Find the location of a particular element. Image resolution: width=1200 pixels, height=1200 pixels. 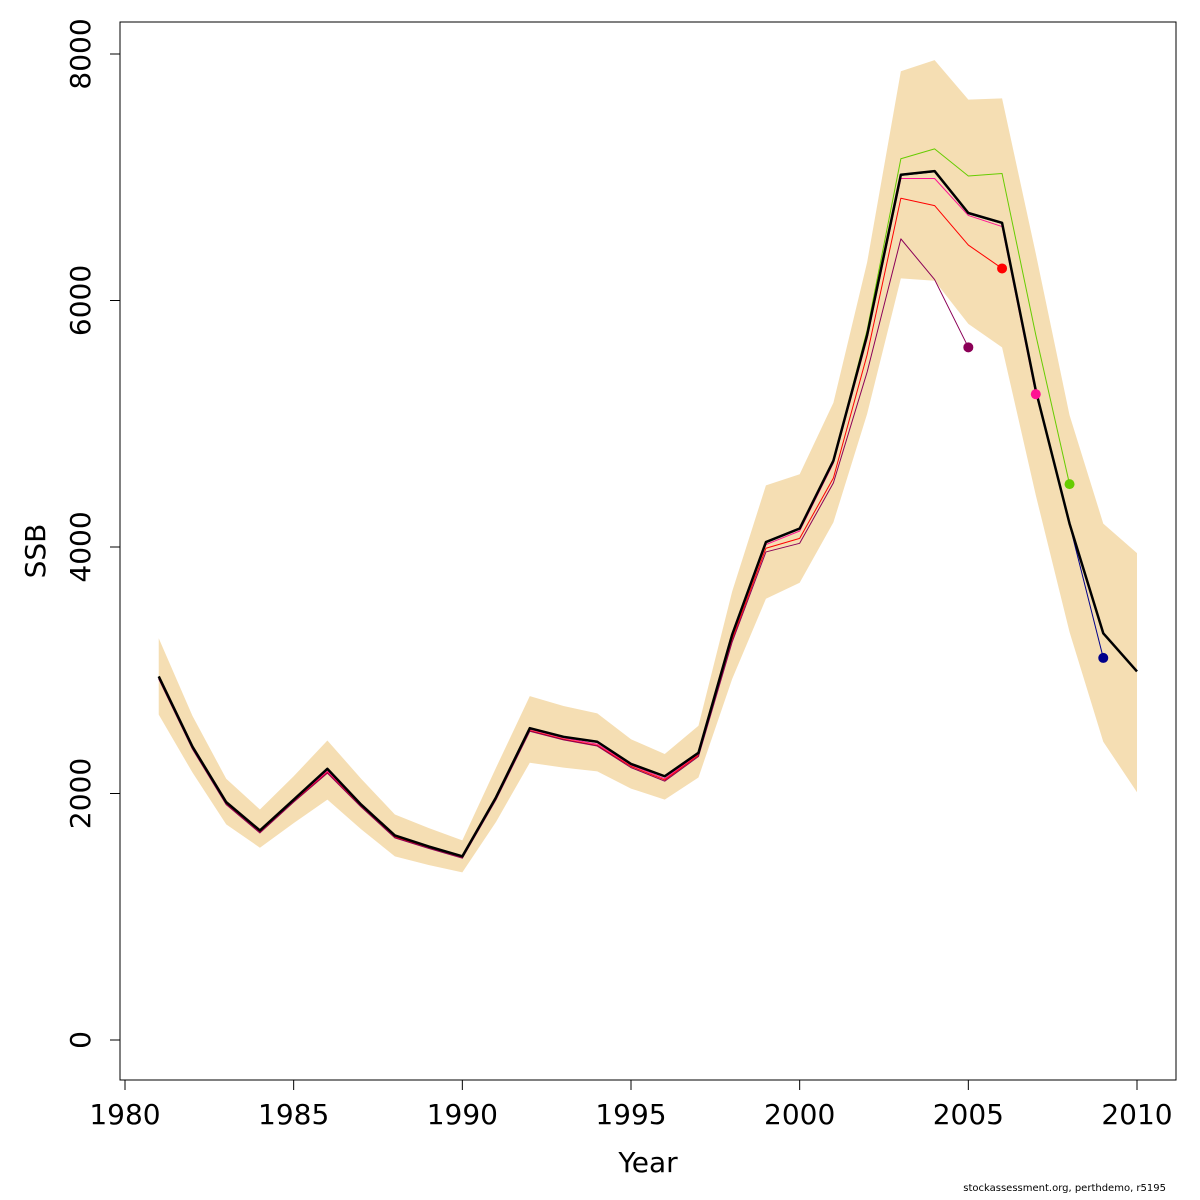

y-axis-label: SSB is located at coordinates (35, 551).